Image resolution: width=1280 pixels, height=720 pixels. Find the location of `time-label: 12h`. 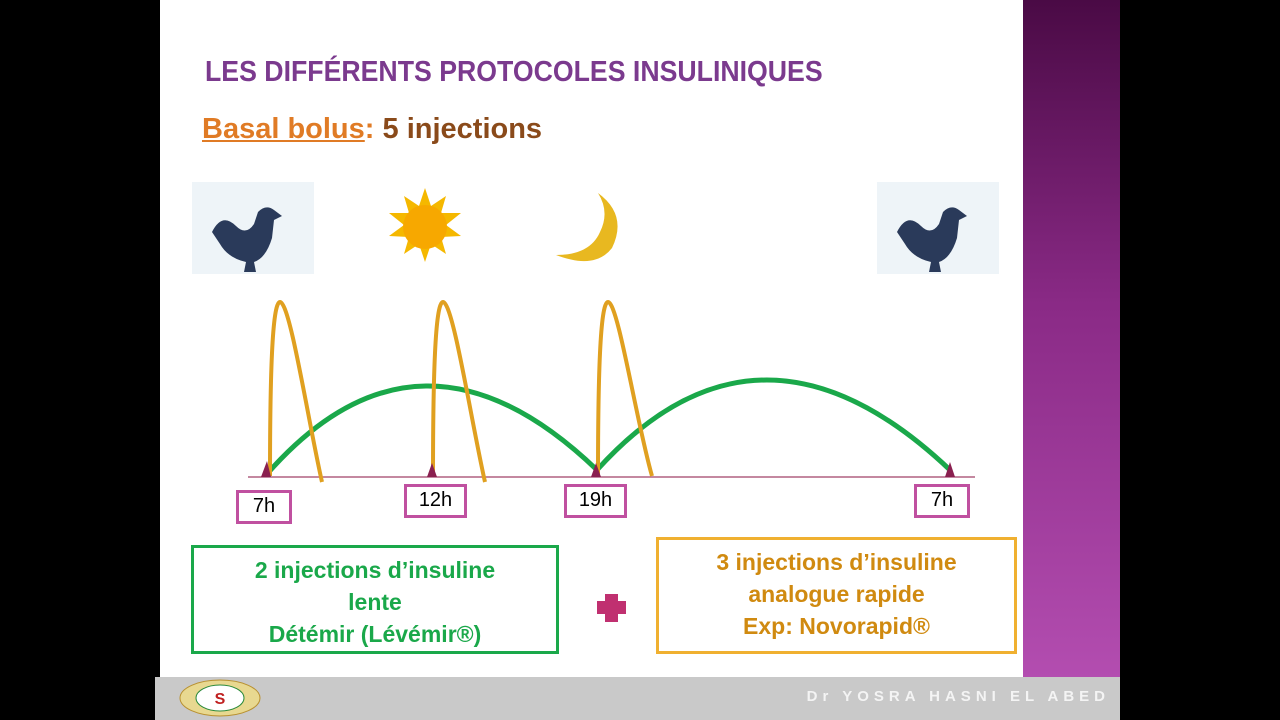

time-label: 12h is located at coordinates (435, 501).